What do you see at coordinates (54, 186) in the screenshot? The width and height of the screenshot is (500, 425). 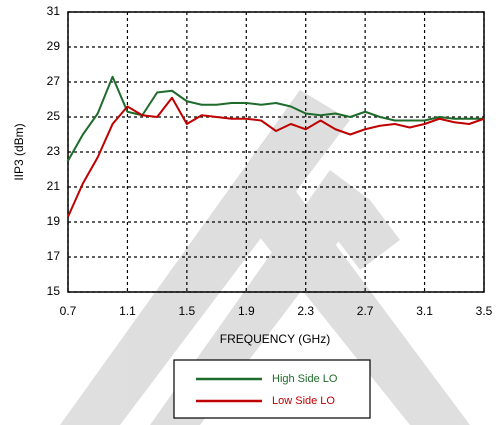 I see `y-tick-label: 21` at bounding box center [54, 186].